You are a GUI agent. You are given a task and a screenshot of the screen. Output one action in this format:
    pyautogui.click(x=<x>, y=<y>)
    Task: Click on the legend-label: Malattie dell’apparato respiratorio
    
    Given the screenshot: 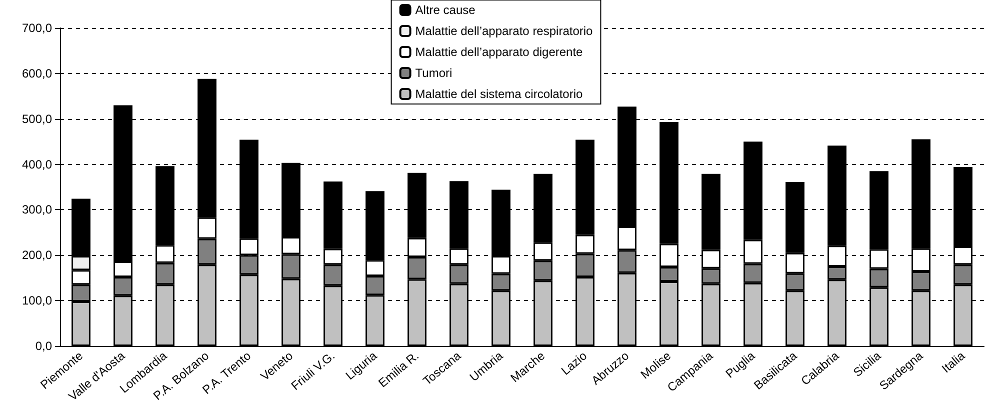 What is the action you would take?
    pyautogui.click(x=504, y=31)
    